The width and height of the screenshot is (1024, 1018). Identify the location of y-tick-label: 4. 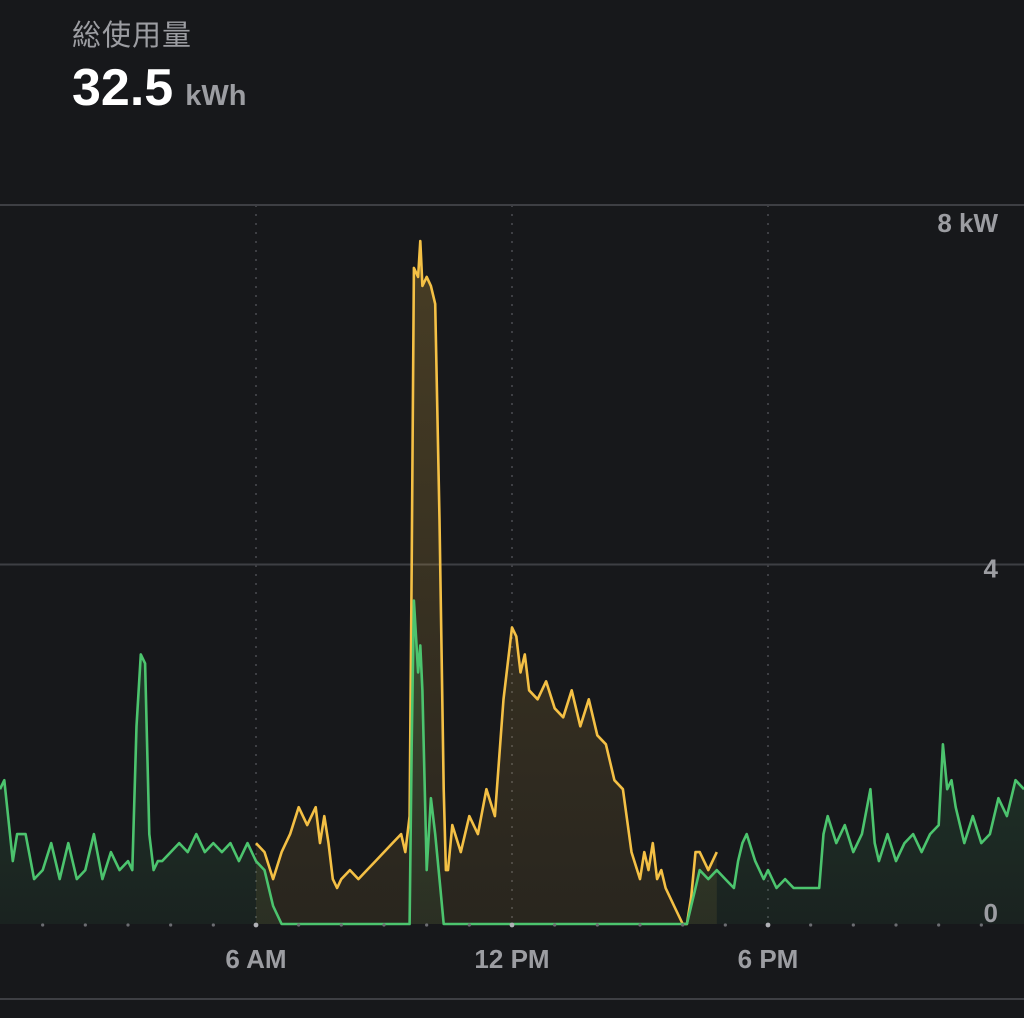
(991, 569).